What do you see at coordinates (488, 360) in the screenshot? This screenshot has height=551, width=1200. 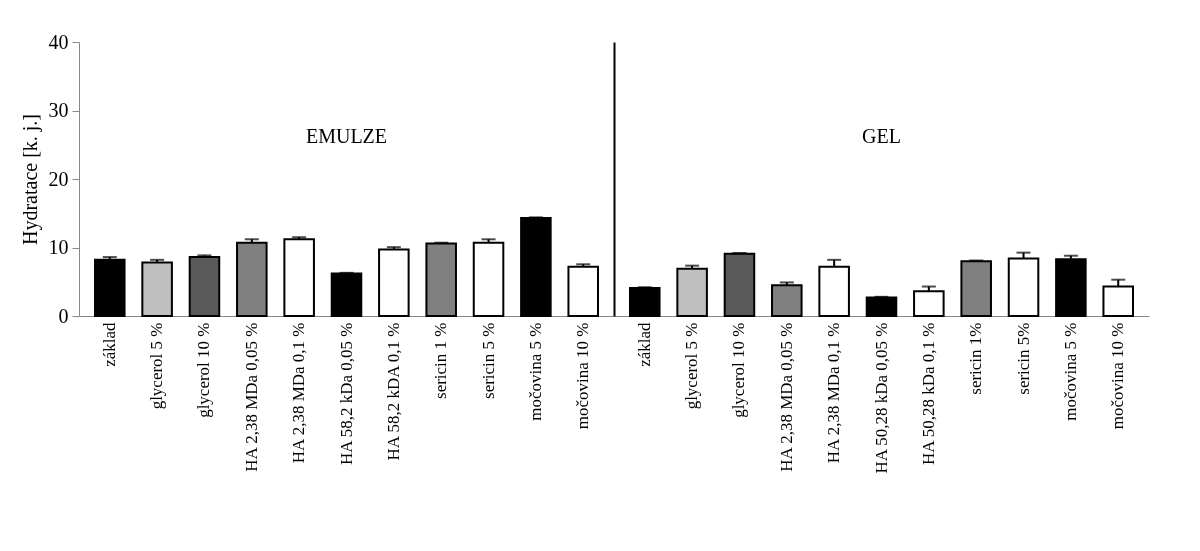 I see `x-tick-label: sericin 5 %` at bounding box center [488, 360].